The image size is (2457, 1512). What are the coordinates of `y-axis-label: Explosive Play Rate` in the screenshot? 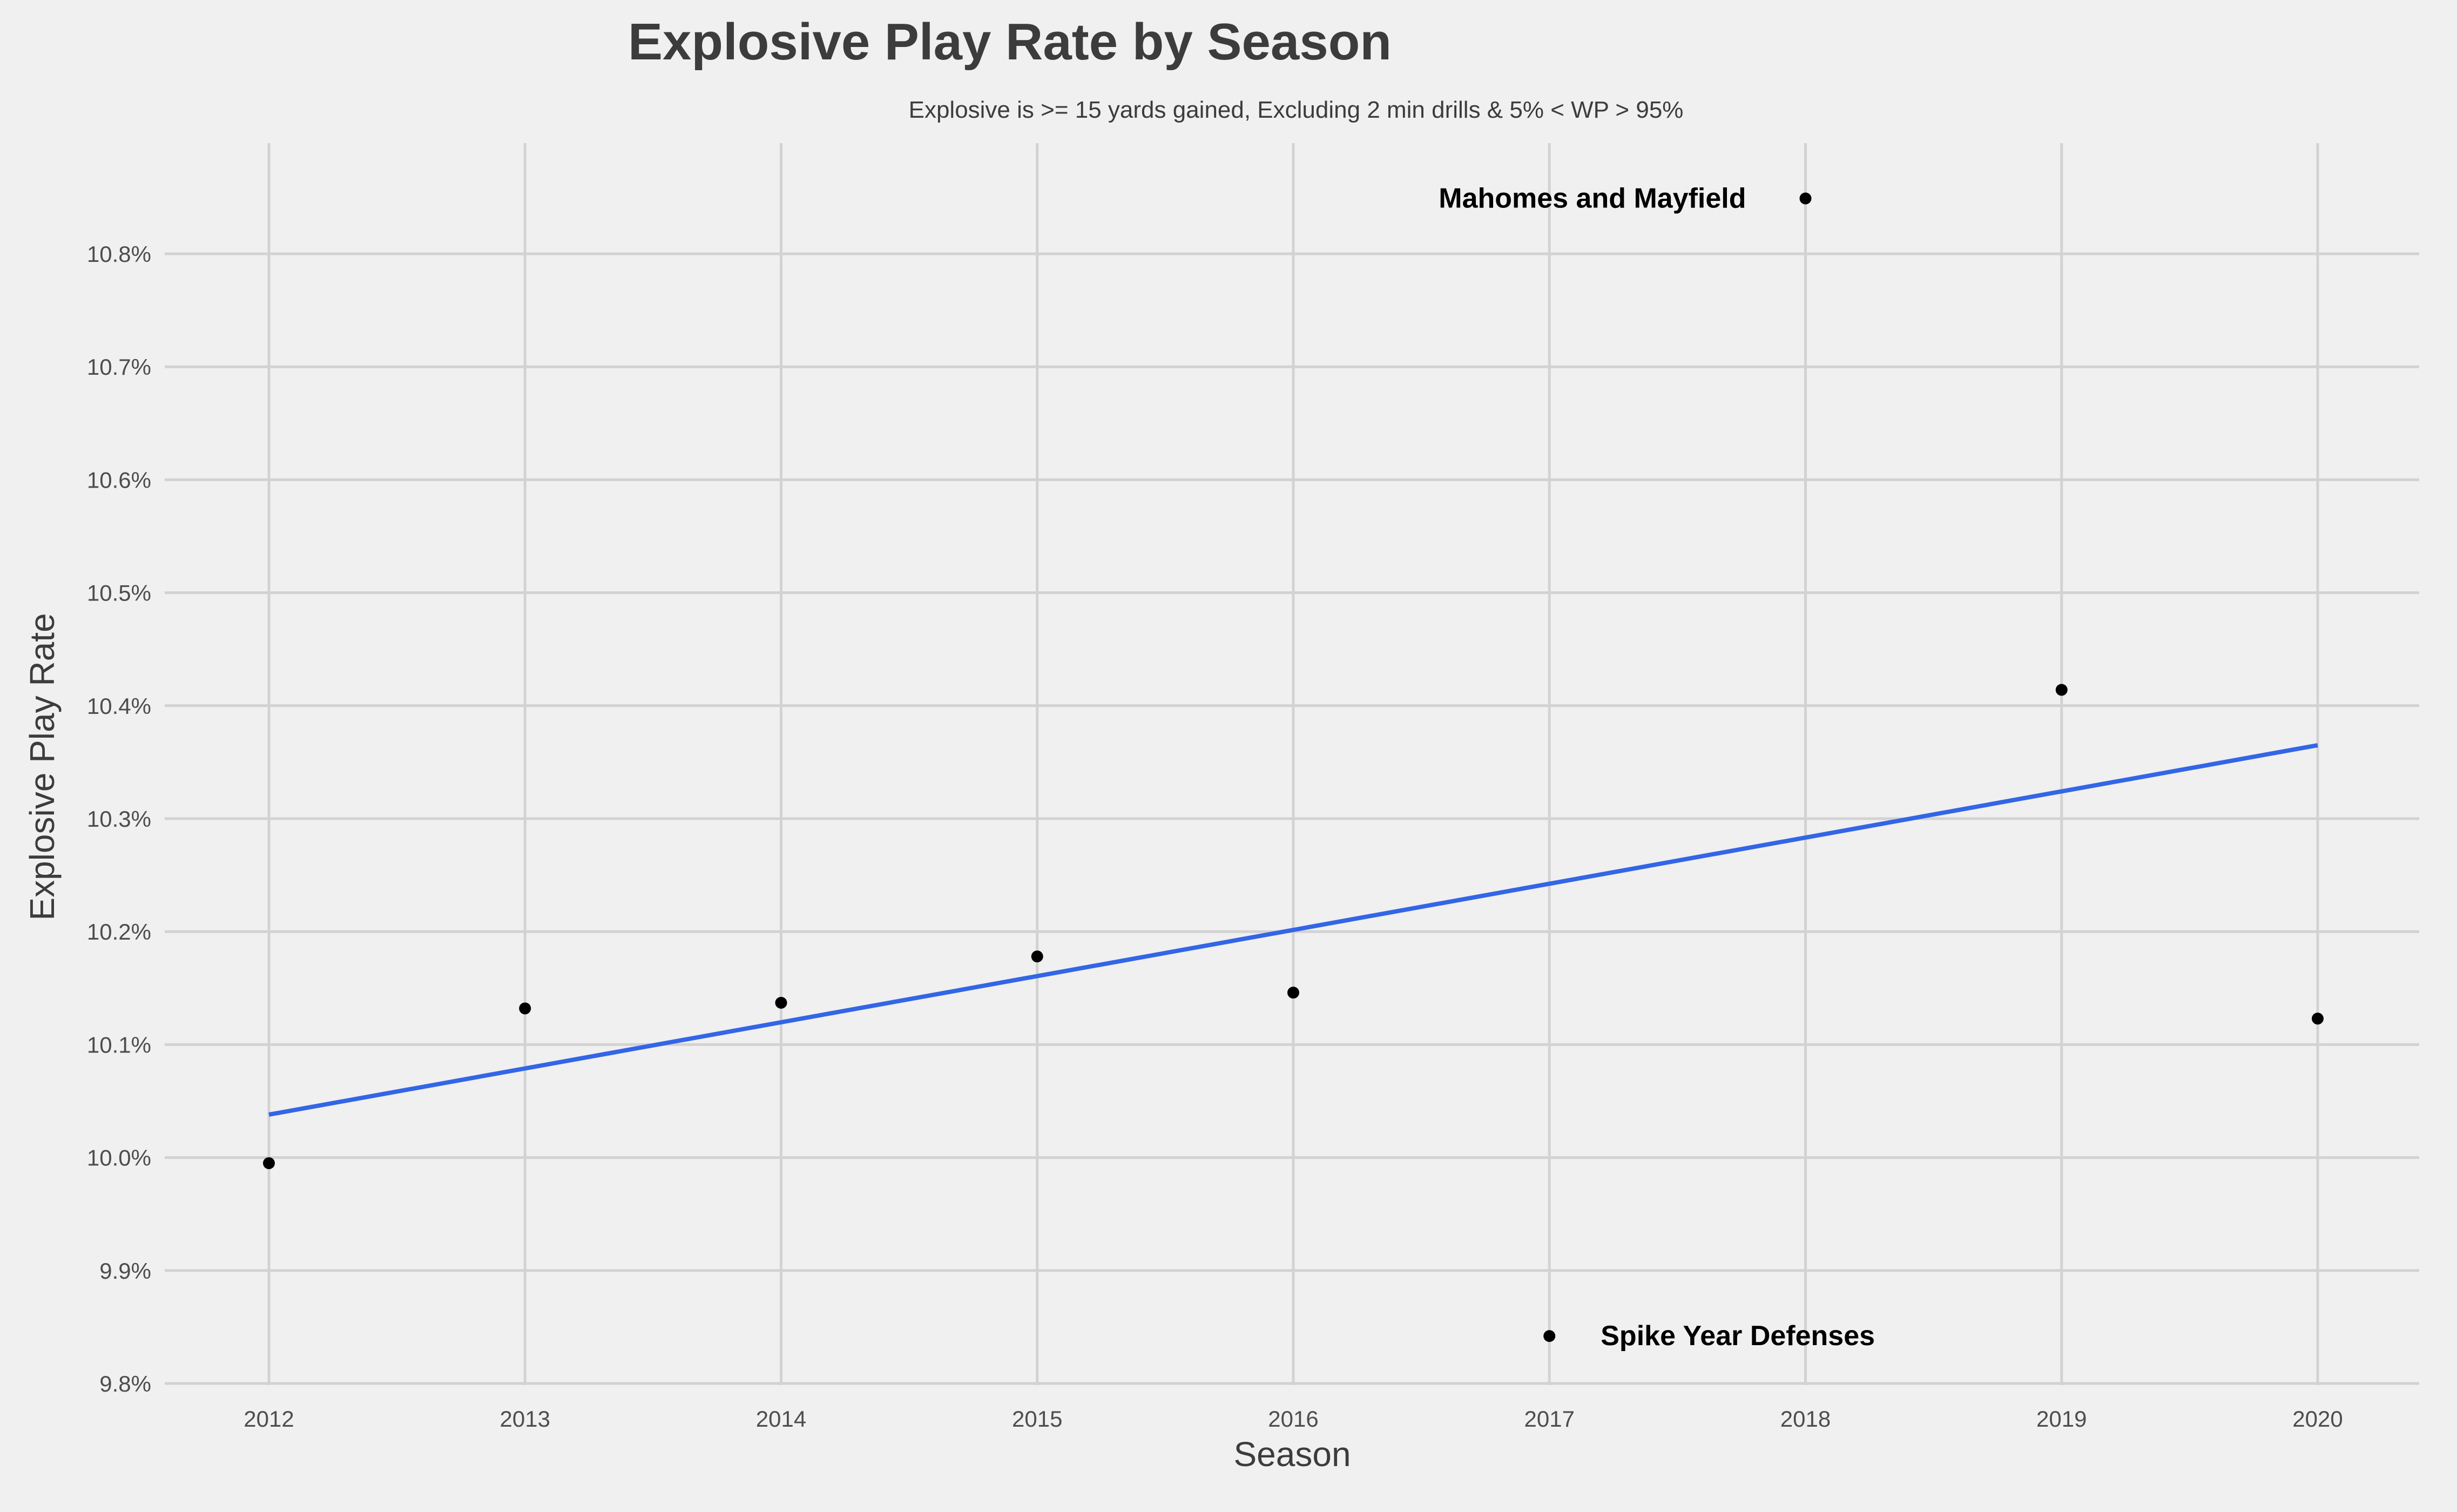 It's located at (43, 766).